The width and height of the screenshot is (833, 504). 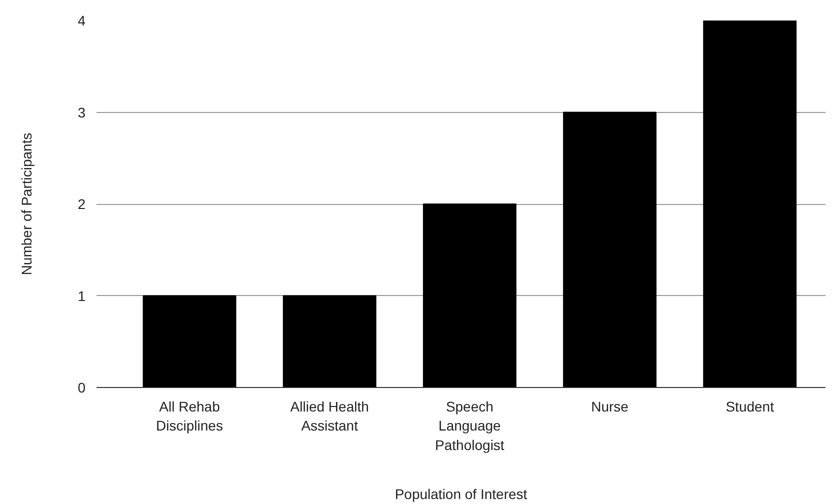 What do you see at coordinates (82, 112) in the screenshot?
I see `y-tick-label: 3` at bounding box center [82, 112].